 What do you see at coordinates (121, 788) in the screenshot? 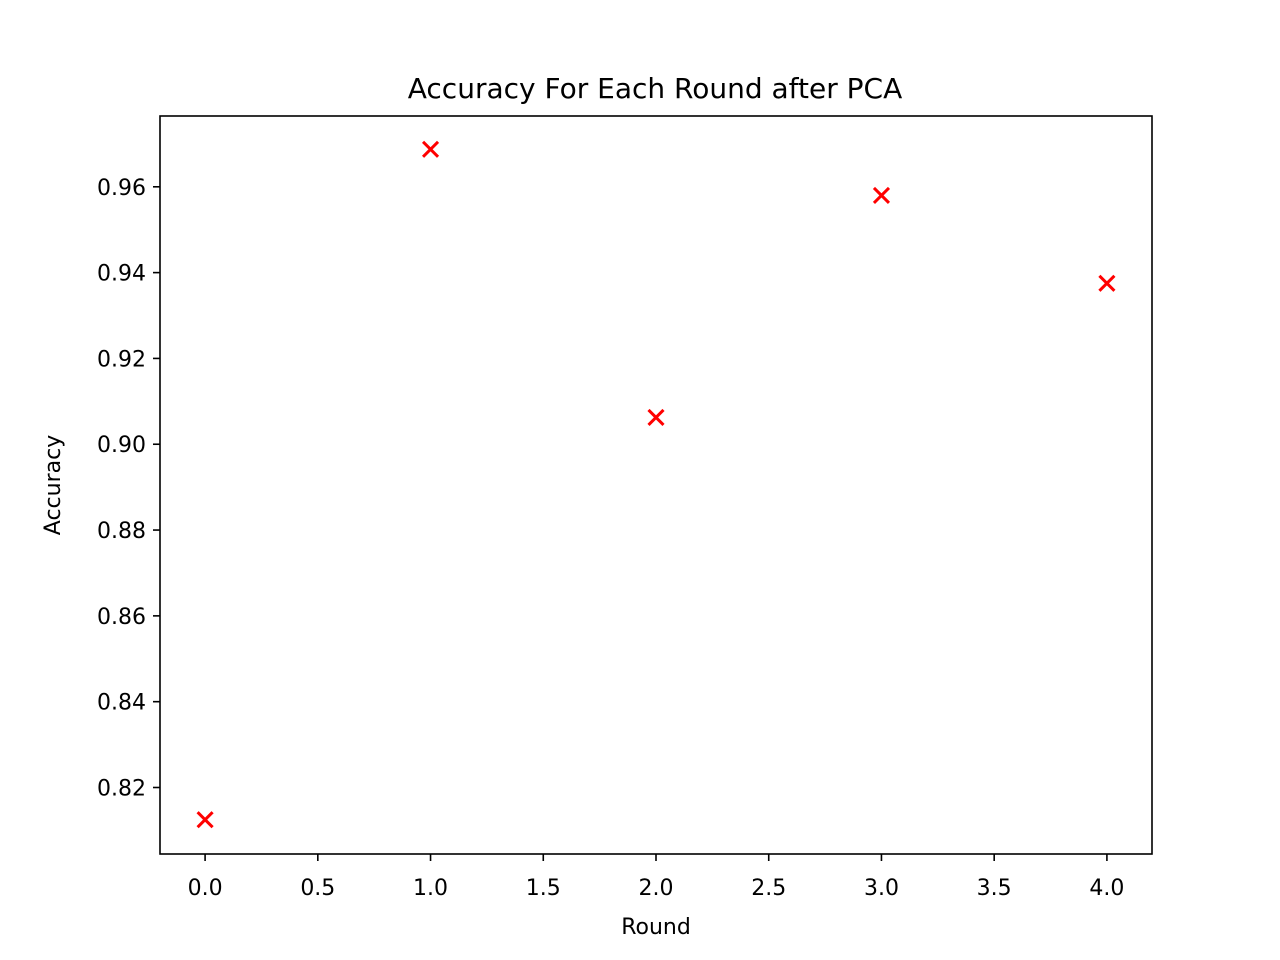
I see `y-tick-label: 0.82` at bounding box center [121, 788].